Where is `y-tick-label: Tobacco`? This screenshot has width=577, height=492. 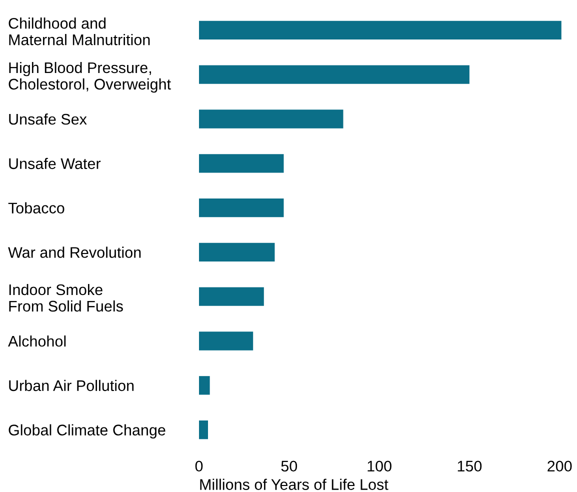 y-tick-label: Tobacco is located at coordinates (36, 208).